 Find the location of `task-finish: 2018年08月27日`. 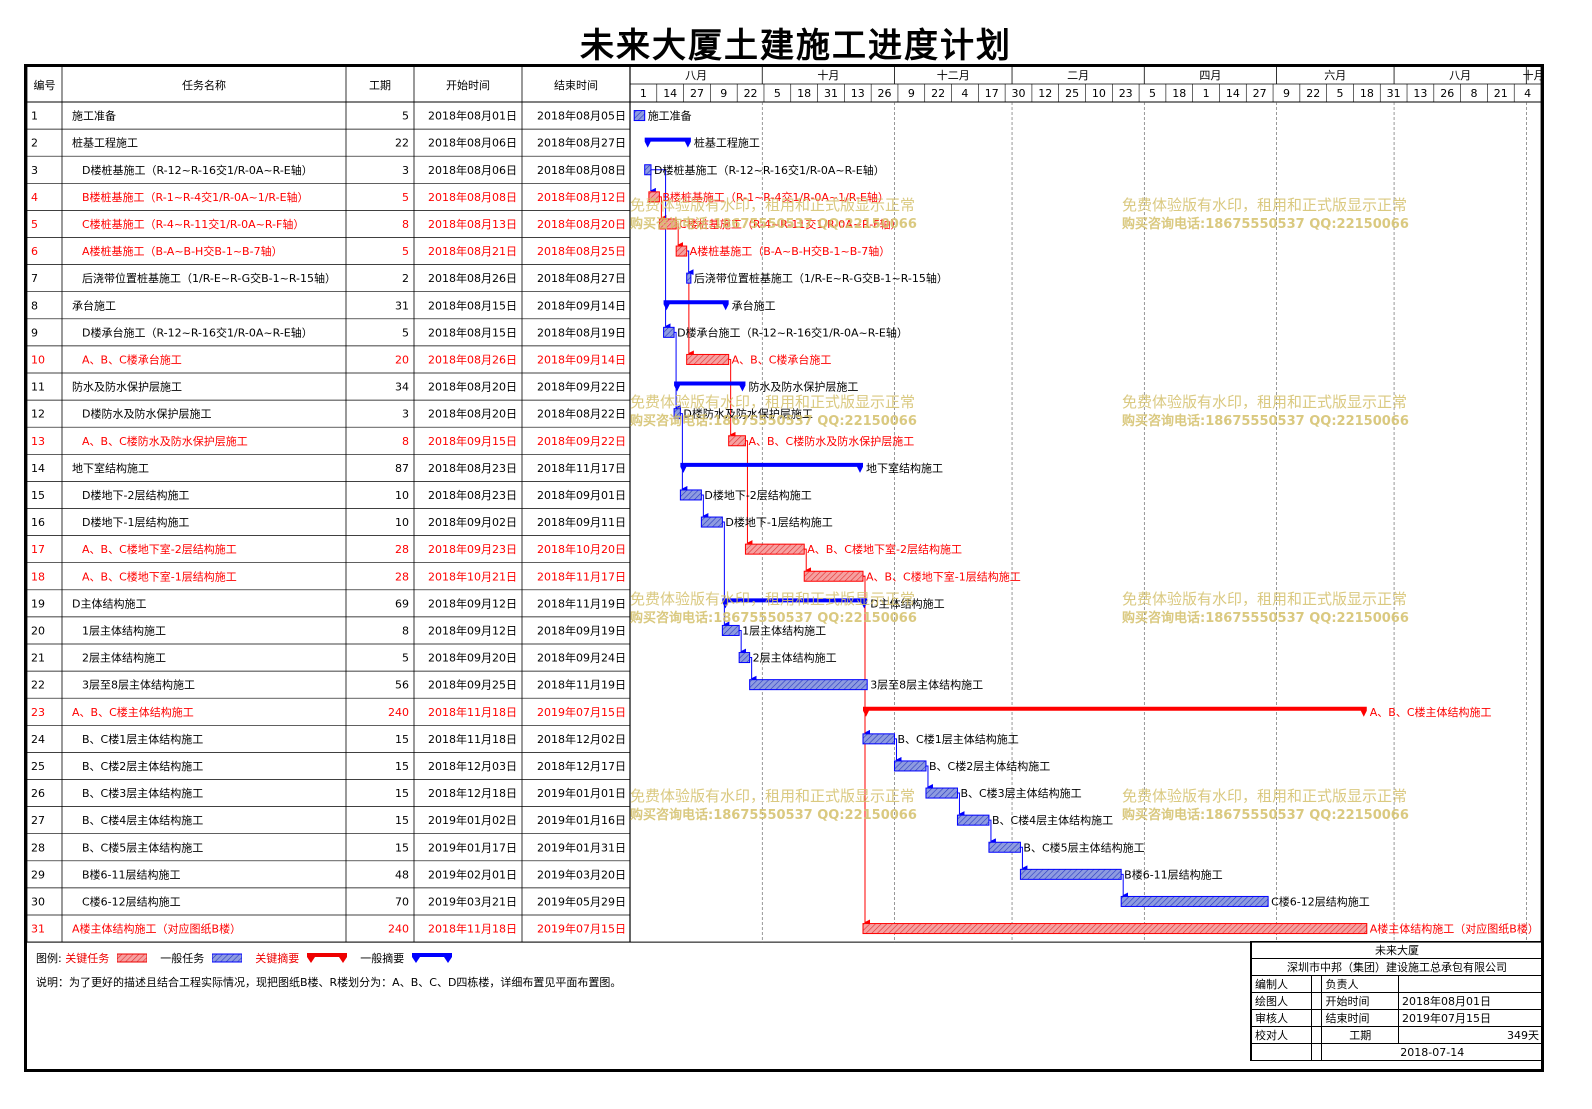

task-finish: 2018年08月27日 is located at coordinates (581, 278).